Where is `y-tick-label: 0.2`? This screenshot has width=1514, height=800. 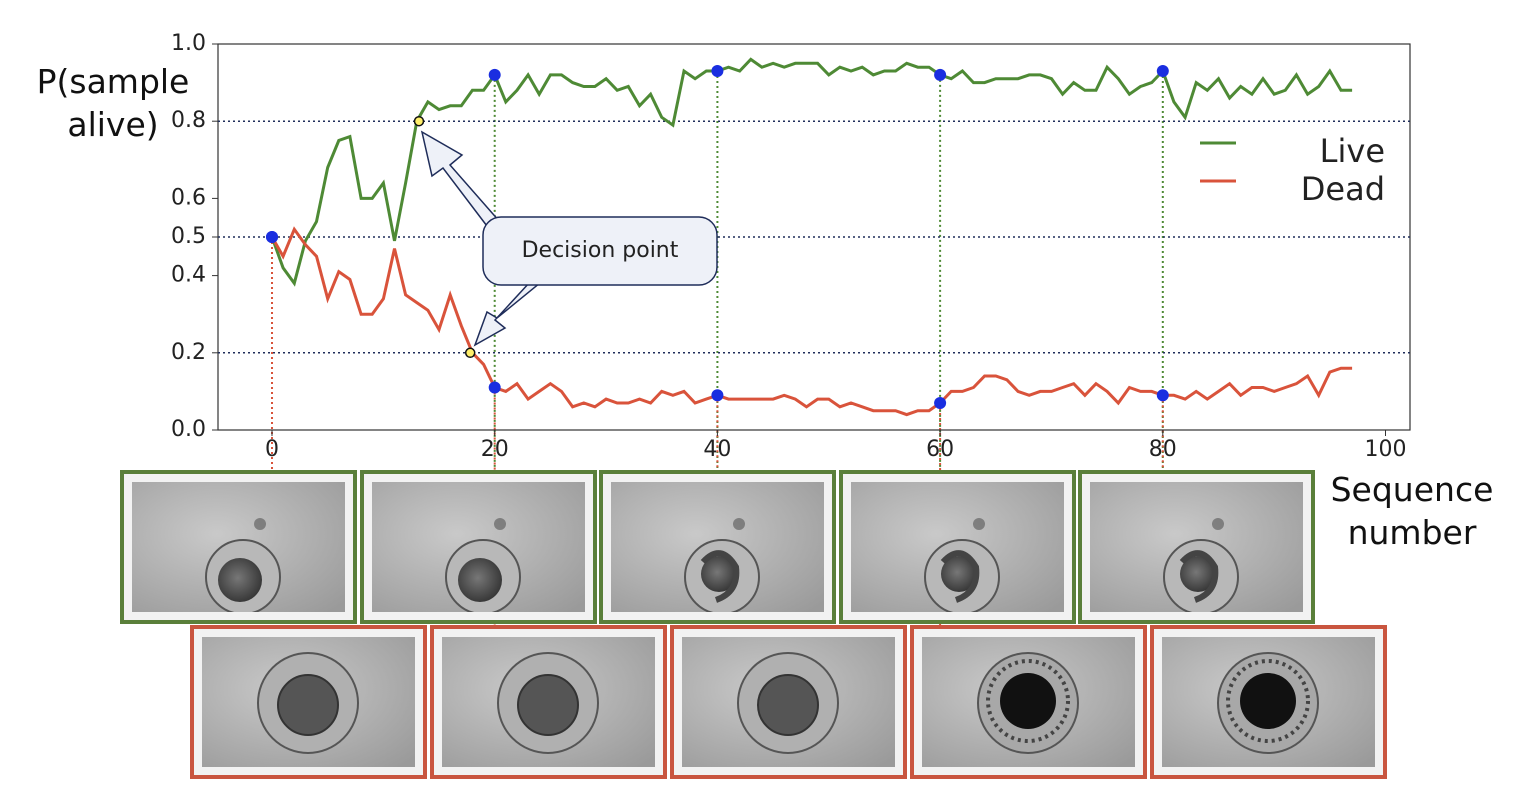 y-tick-label: 0.2 is located at coordinates (188, 352).